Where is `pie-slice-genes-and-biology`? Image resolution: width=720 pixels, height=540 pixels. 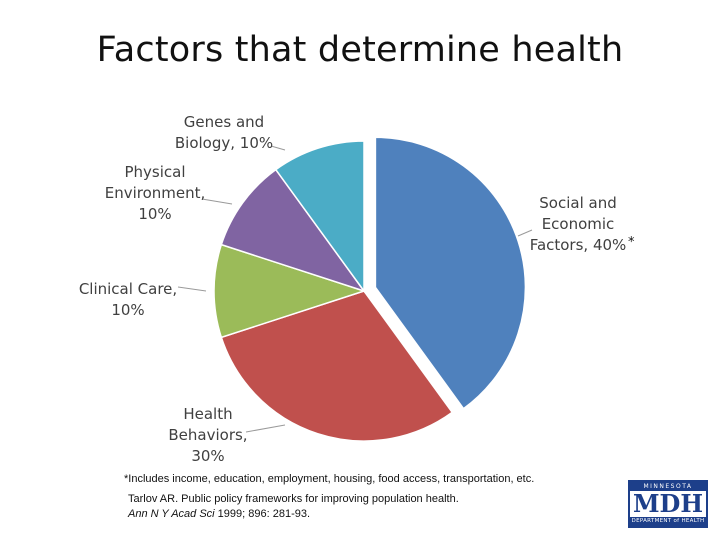 pie-slice-genes-and-biology is located at coordinates (319, 217).